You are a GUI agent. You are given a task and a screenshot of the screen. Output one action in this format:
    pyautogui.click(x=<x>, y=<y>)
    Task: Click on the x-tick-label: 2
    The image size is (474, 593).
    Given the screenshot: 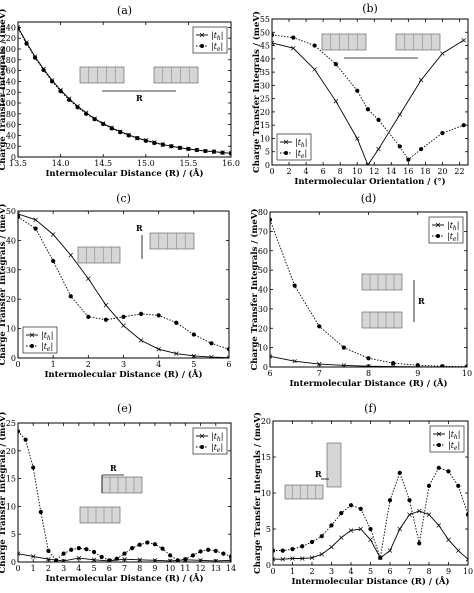 What is the action you would take?
    pyautogui.click(x=48, y=568)
    